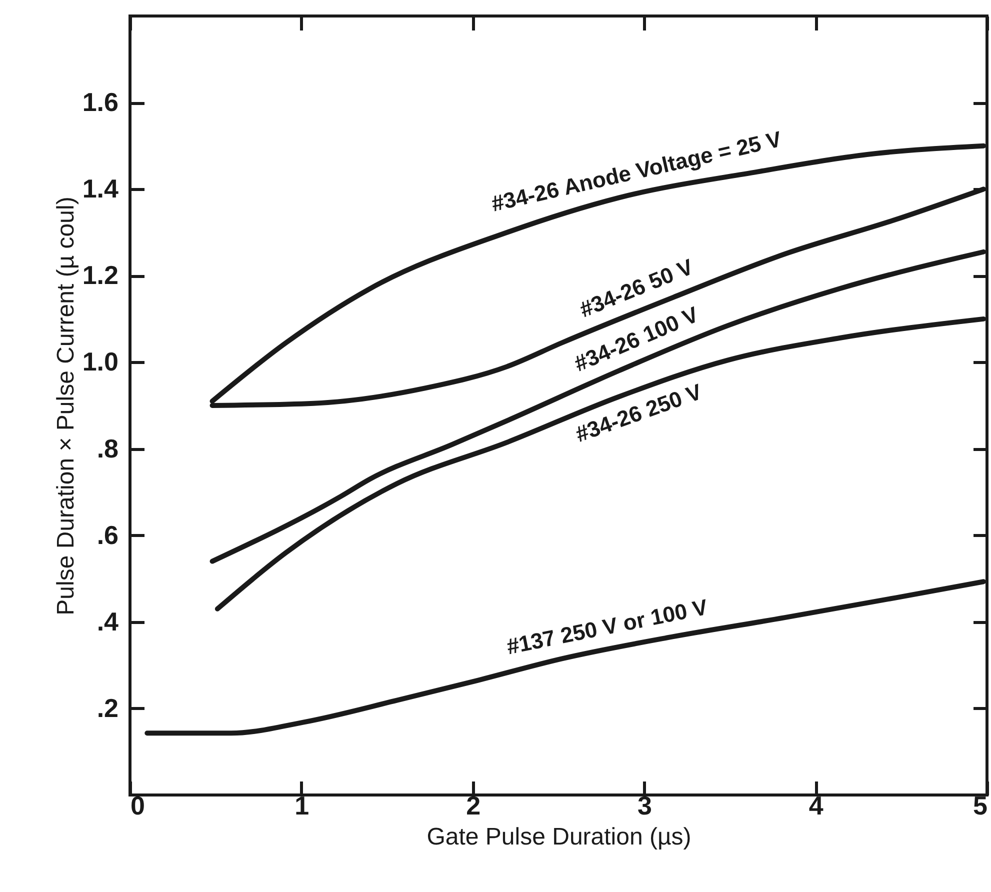 This screenshot has width=991, height=892. What do you see at coordinates (302, 805) in the screenshot?
I see `x-tick-label: 1` at bounding box center [302, 805].